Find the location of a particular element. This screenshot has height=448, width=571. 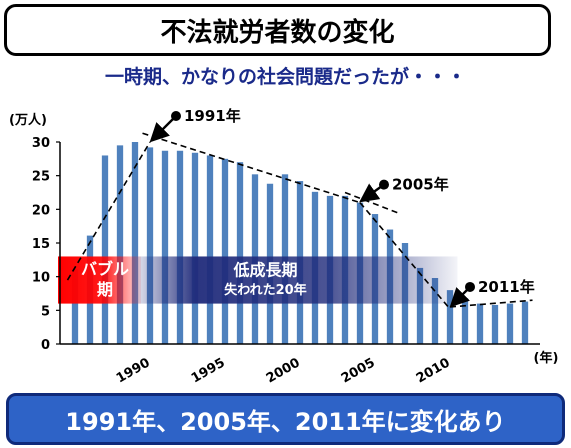

y-axis-label: (万人) is located at coordinates (28, 120).